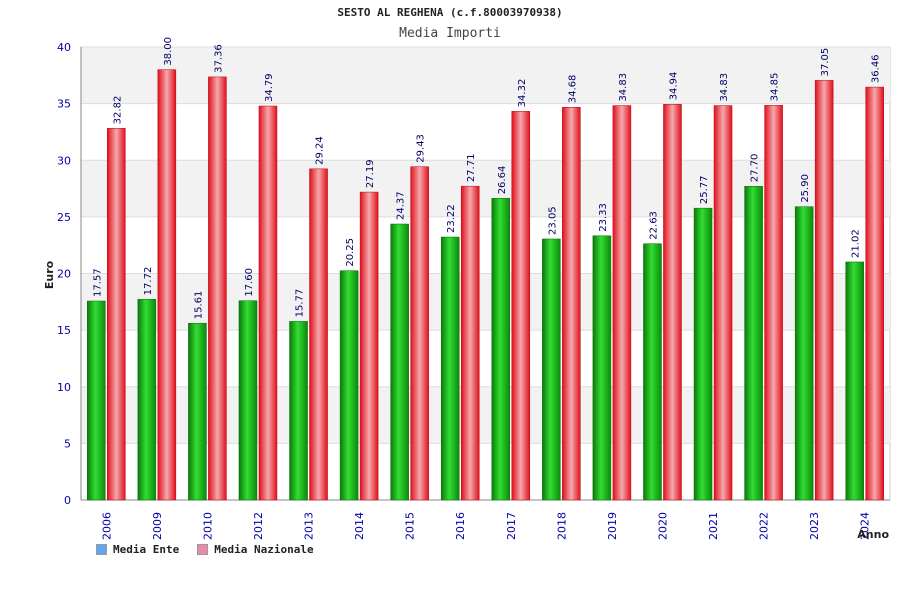  I want to click on value-label: 17.60, so click(249, 282).